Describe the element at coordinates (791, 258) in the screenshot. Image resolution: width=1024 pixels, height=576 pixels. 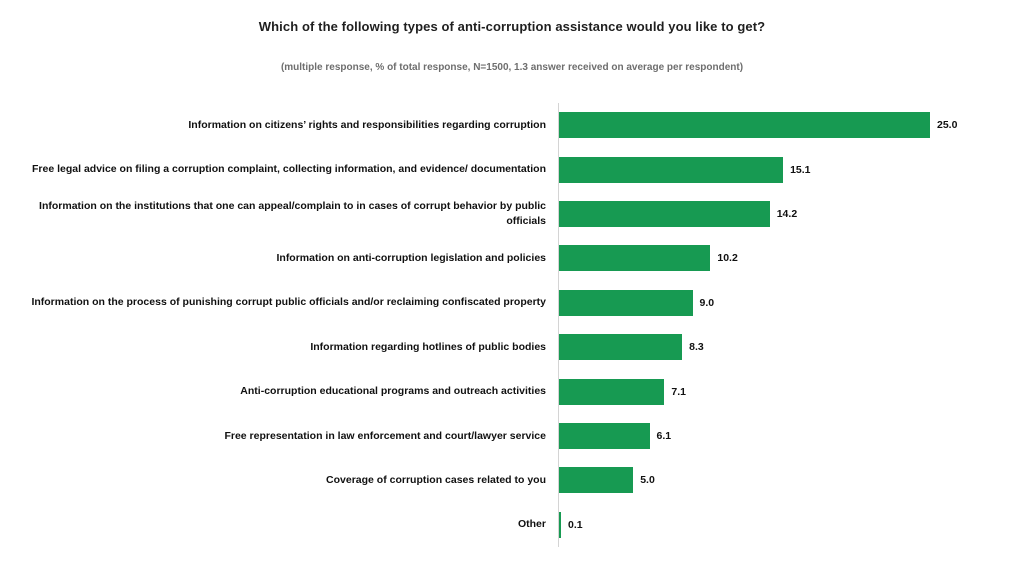
I see `bar-track: 10.2` at that location.